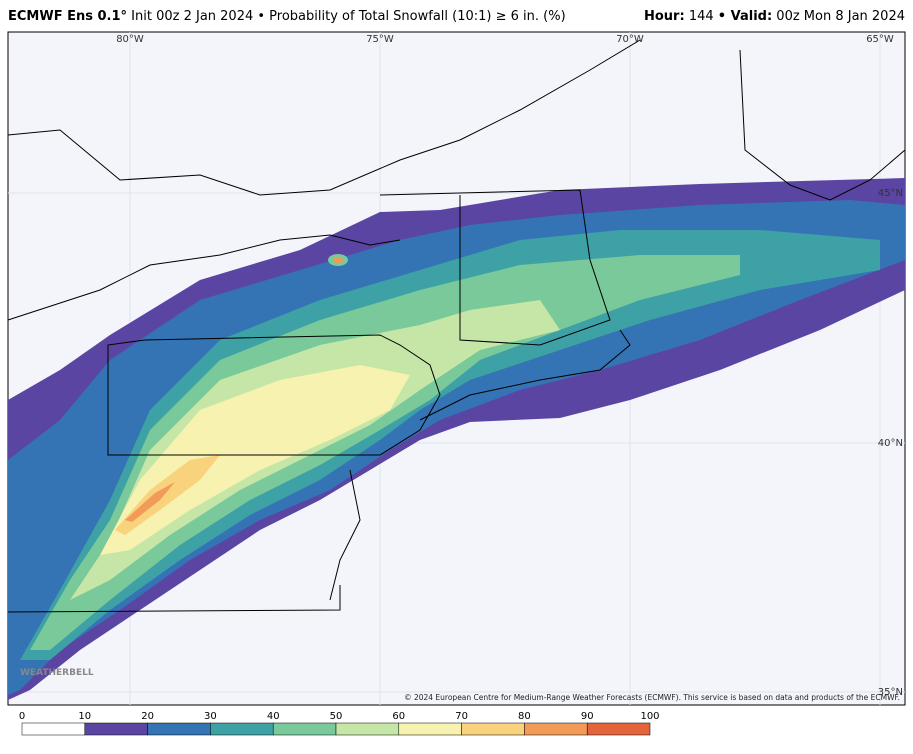 The width and height of the screenshot is (913, 754). Describe the element at coordinates (524, 716) in the screenshot. I see `colorbar-tick-label: 80` at that location.